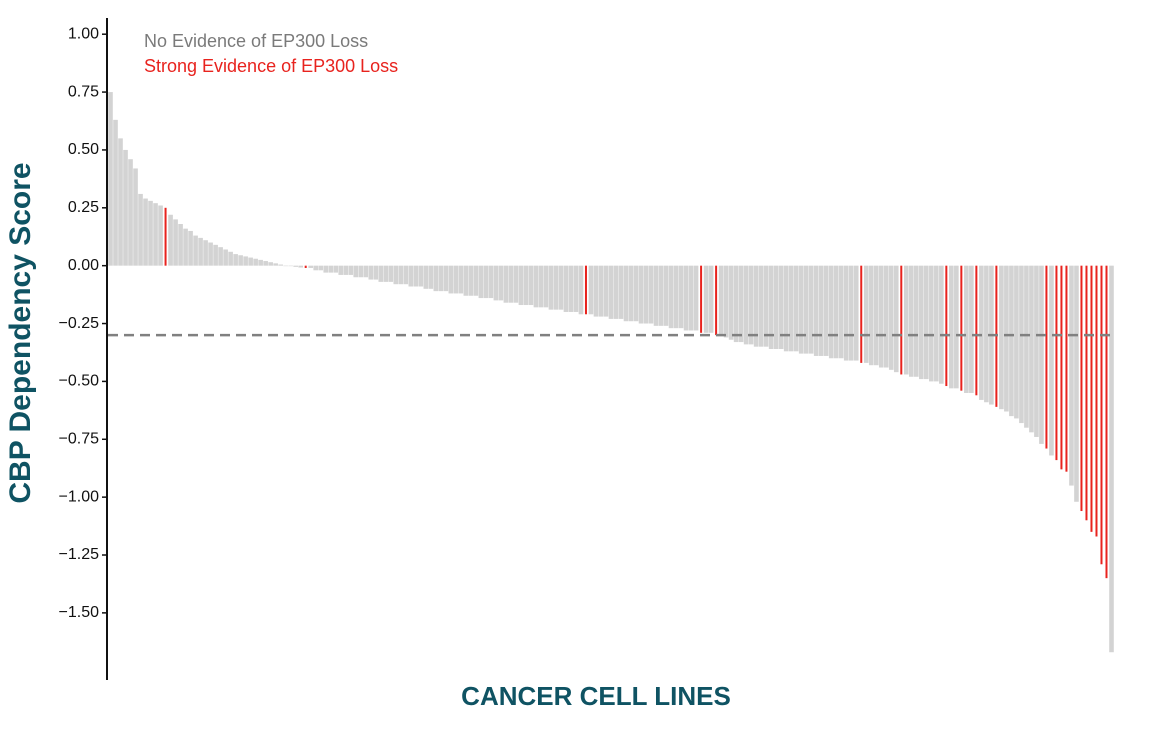 The height and width of the screenshot is (741, 1162). I want to click on y-tick-label: −0.25, so click(79, 323).